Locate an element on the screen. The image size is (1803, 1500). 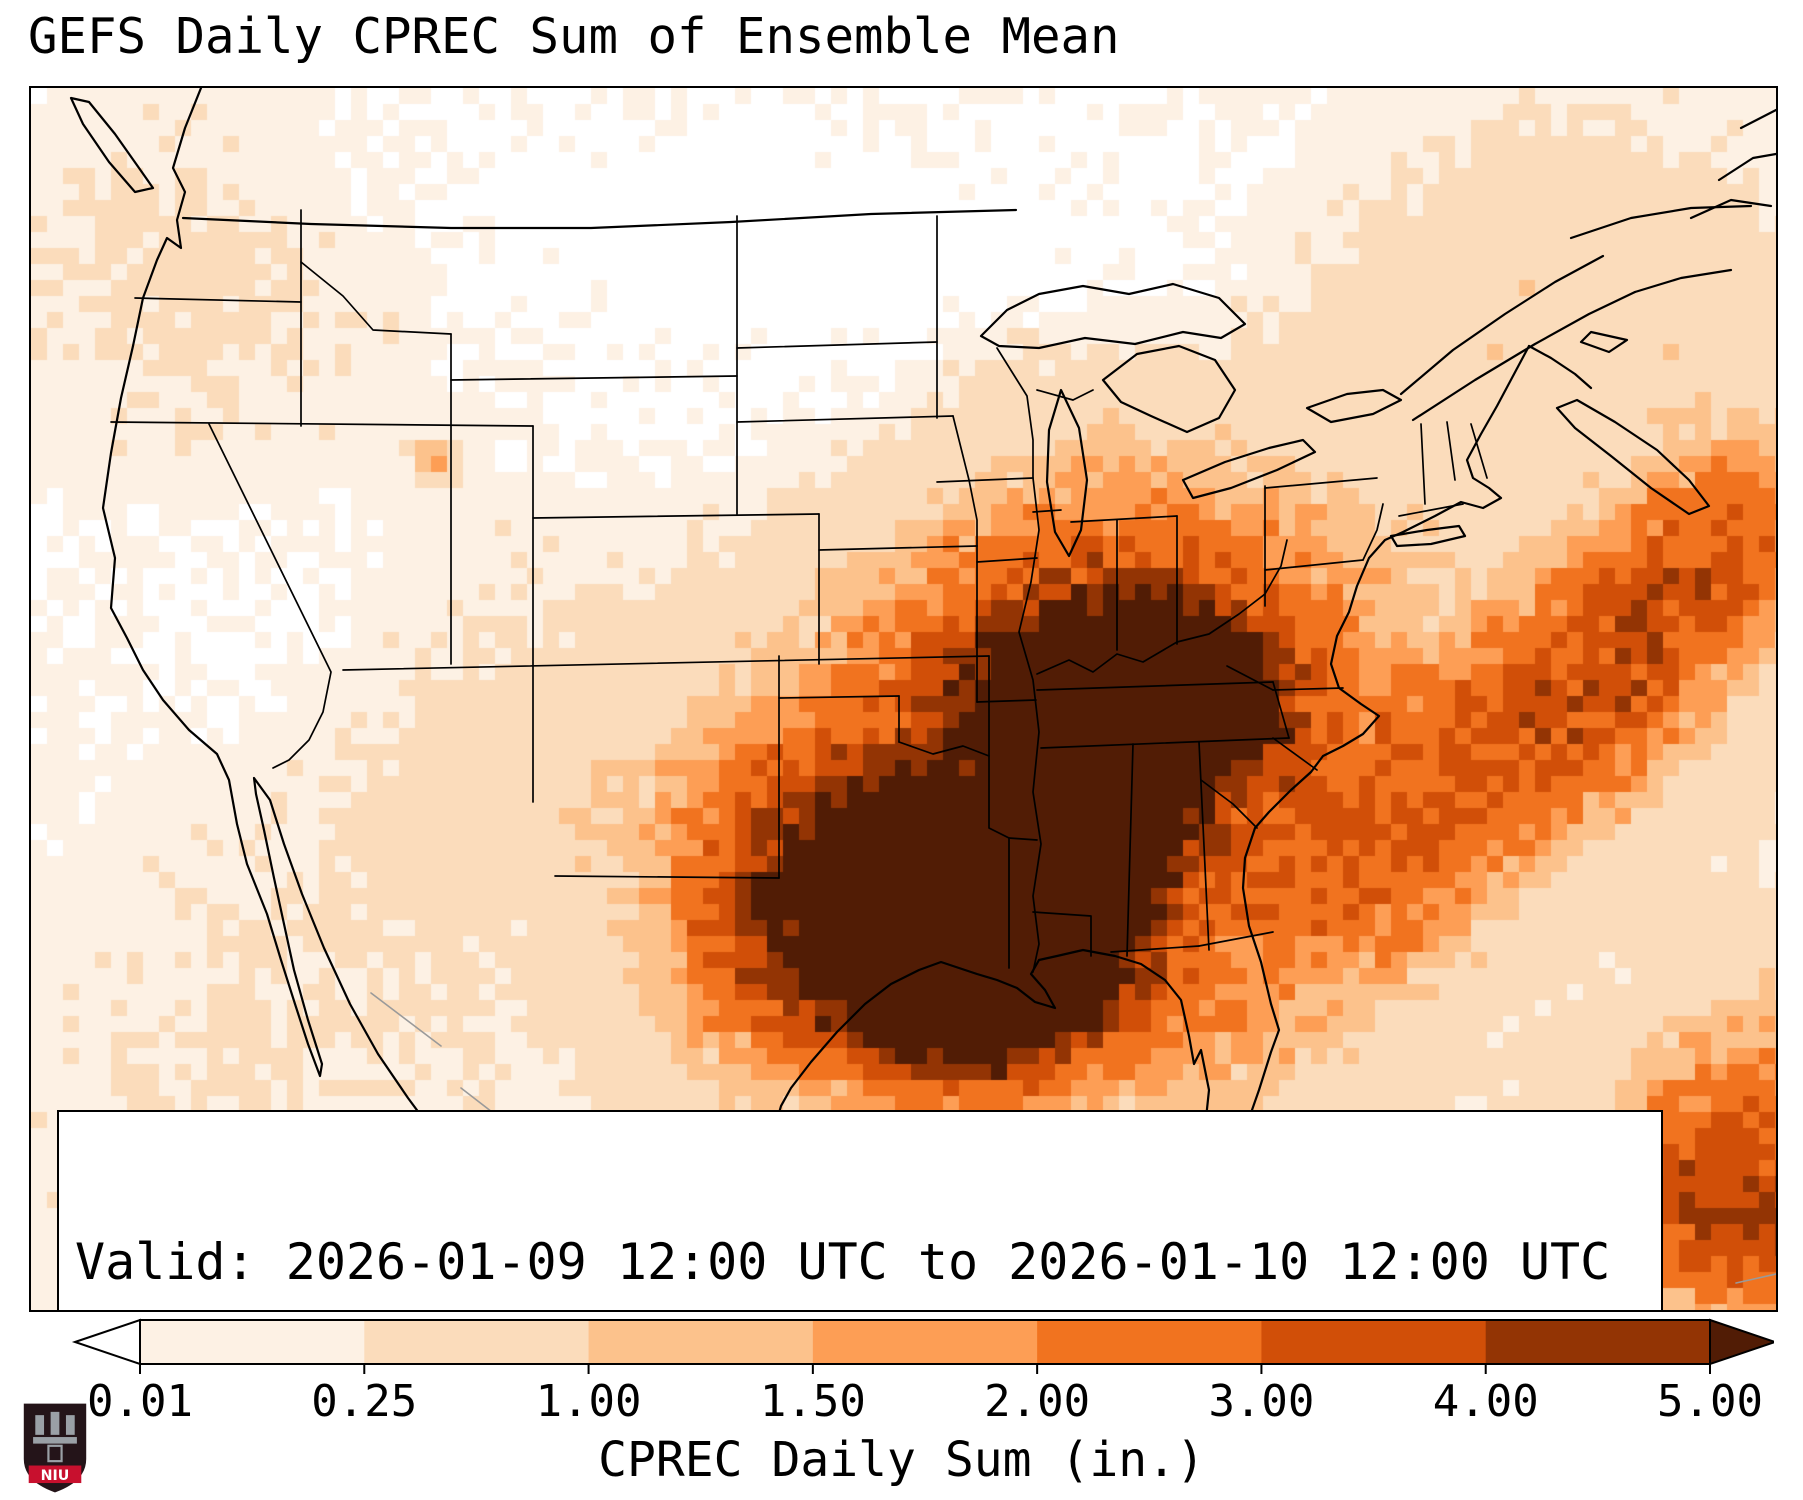
colorbar-tick-label: 1.00 is located at coordinates (588, 1401).